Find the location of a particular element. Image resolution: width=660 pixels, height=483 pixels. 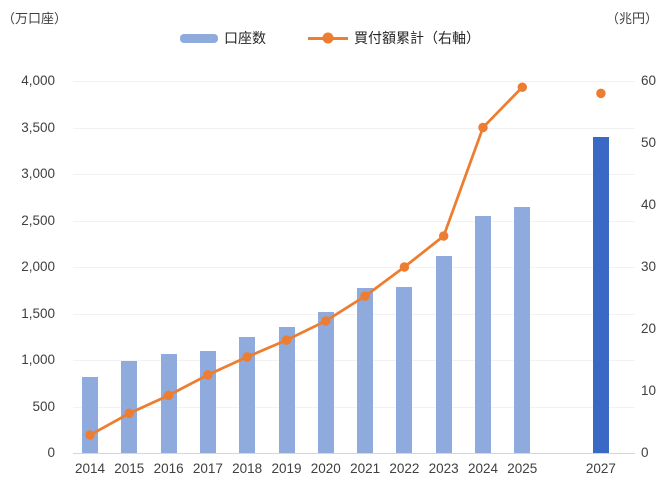

left-axis-tick-500: 500 is located at coordinates (43, 406).